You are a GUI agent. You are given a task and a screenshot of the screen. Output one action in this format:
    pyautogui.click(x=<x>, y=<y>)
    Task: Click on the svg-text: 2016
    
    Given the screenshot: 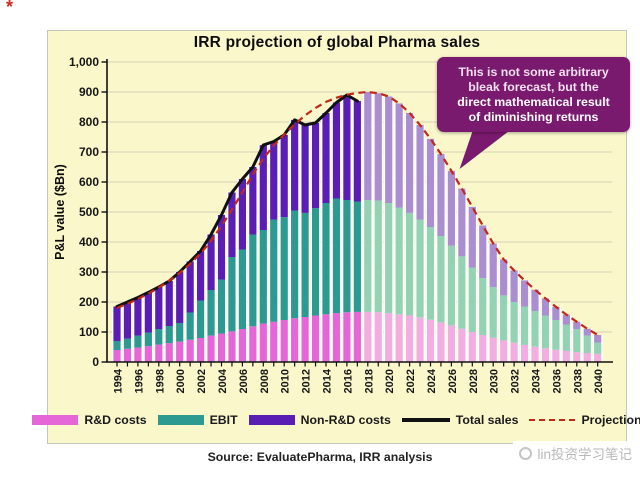 What is the action you would take?
    pyautogui.click(x=348, y=381)
    